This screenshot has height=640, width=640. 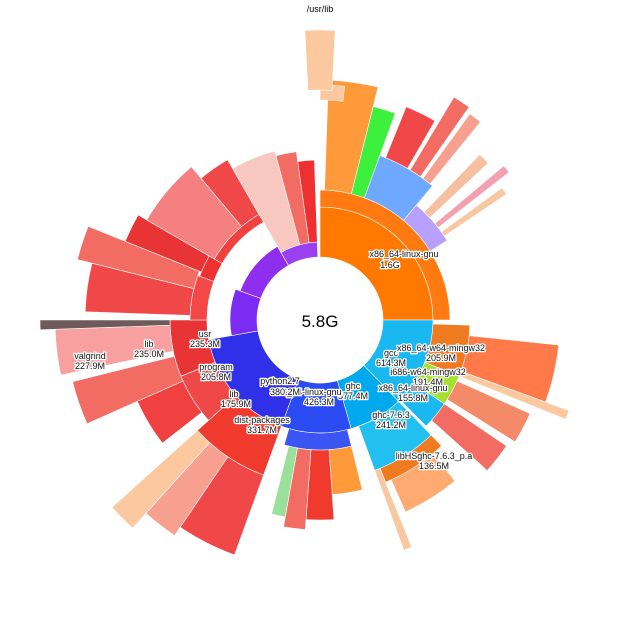 I want to click on label-name-x86-64-linux-gnu-python: x86_64-linux-gnu, so click(x=306, y=392).